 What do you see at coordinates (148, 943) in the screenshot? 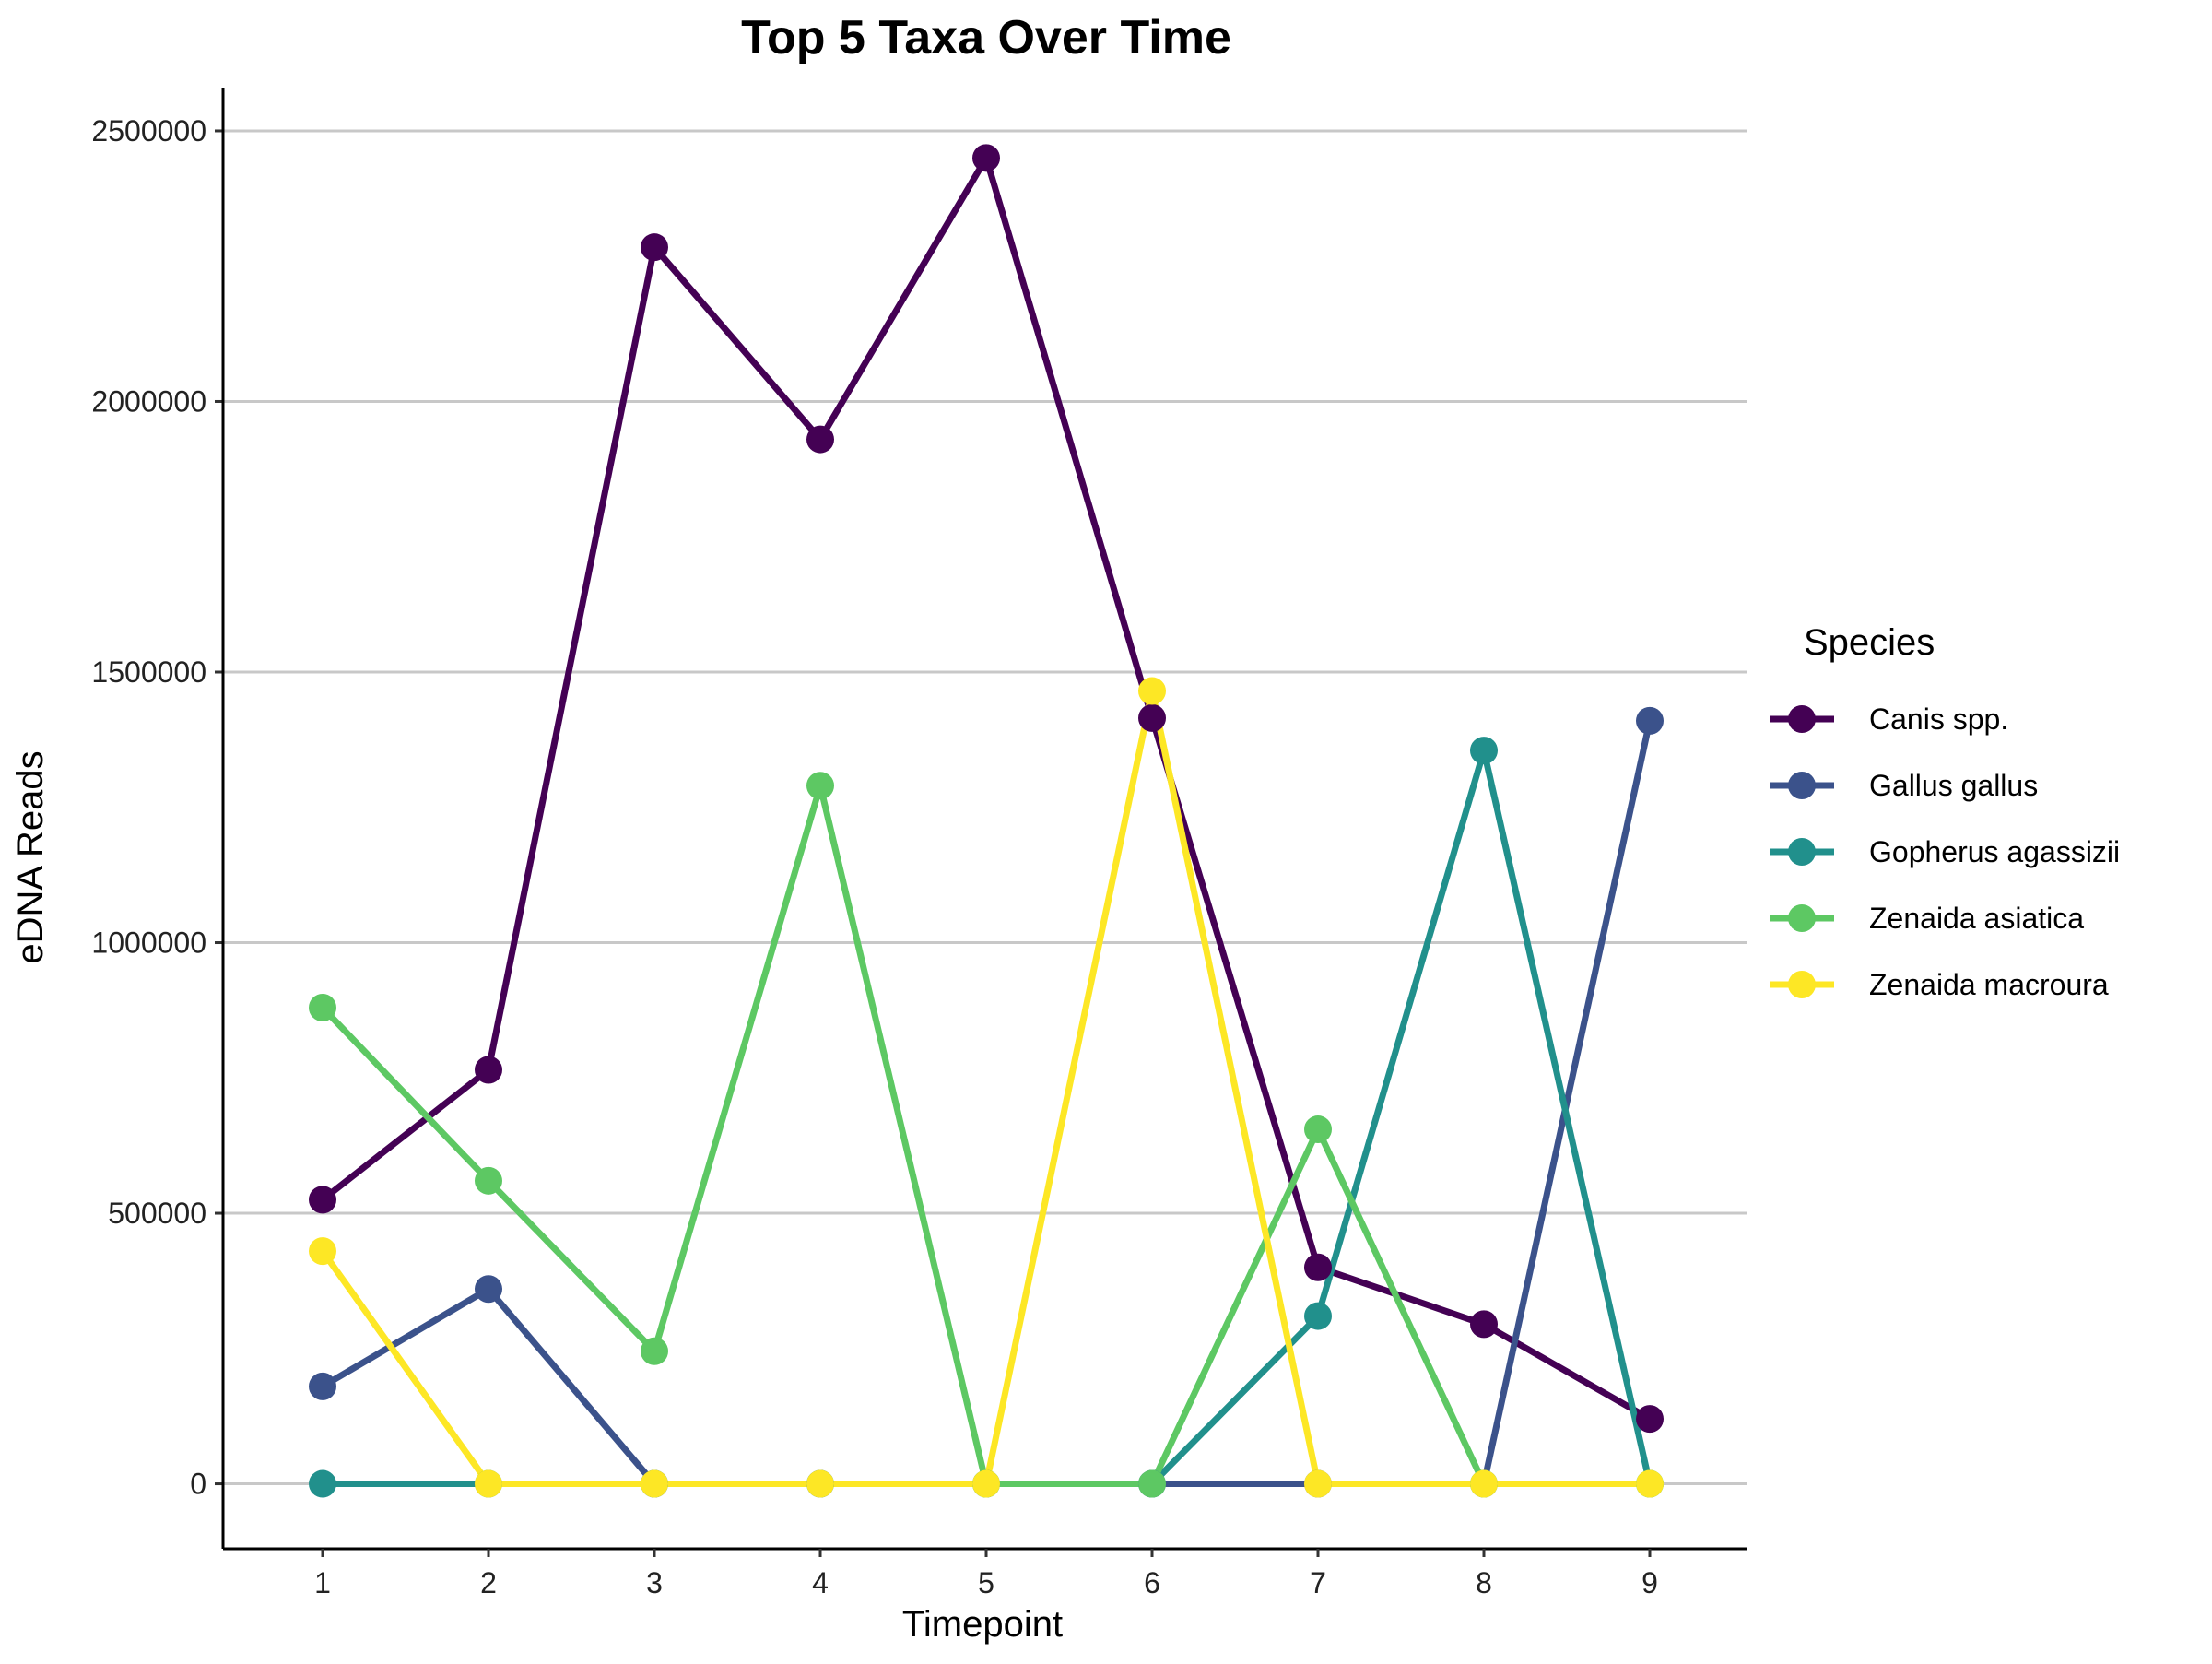
I see `y-tick-label: 1000000` at bounding box center [148, 943].